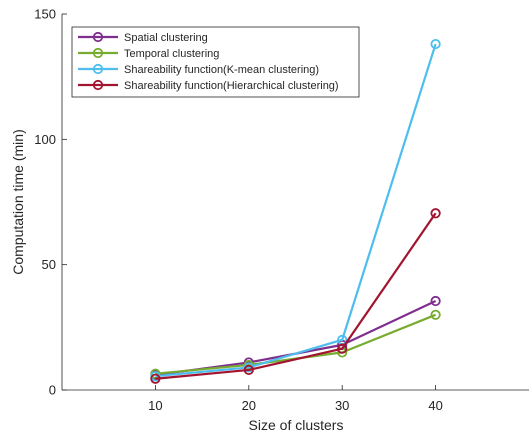 This screenshot has height=436, width=530. Describe the element at coordinates (18, 202) in the screenshot. I see `y-axis-label: Computation time (min)` at that location.